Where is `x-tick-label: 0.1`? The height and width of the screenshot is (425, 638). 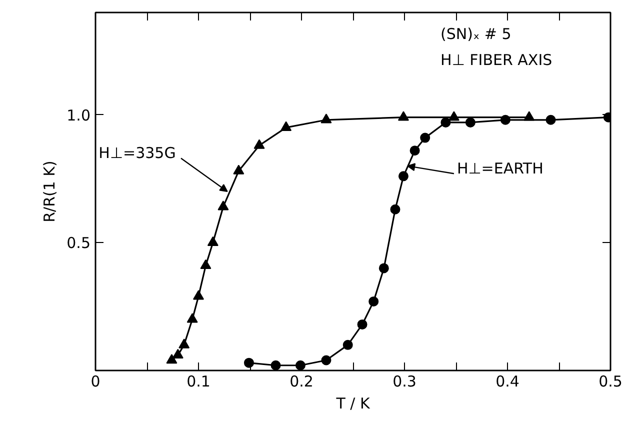
x-tick-label: 0.1 is located at coordinates (198, 381).